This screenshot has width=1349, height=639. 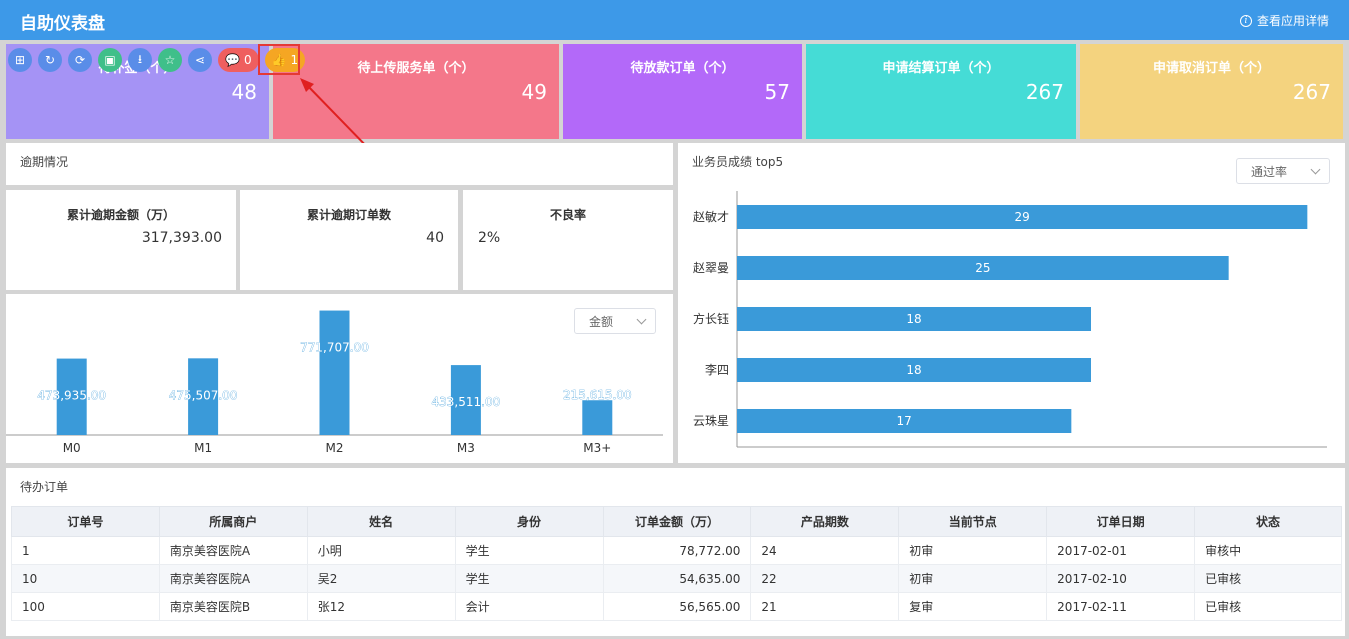 What do you see at coordinates (1269, 171) in the screenshot?
I see `pass-rate-dropdown-value: 通过率` at bounding box center [1269, 171].